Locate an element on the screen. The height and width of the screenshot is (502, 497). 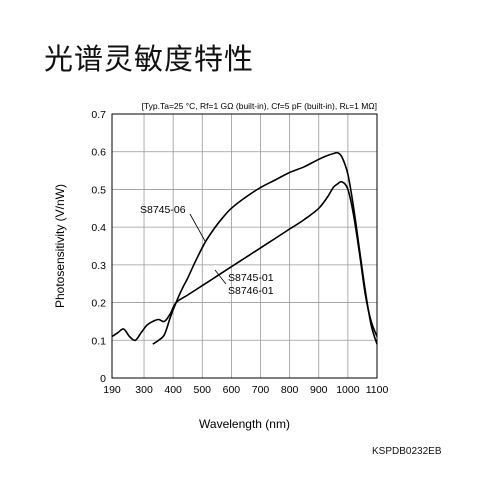
y-axis-label: Photosensitivity (V/nW) is located at coordinates (60, 246).